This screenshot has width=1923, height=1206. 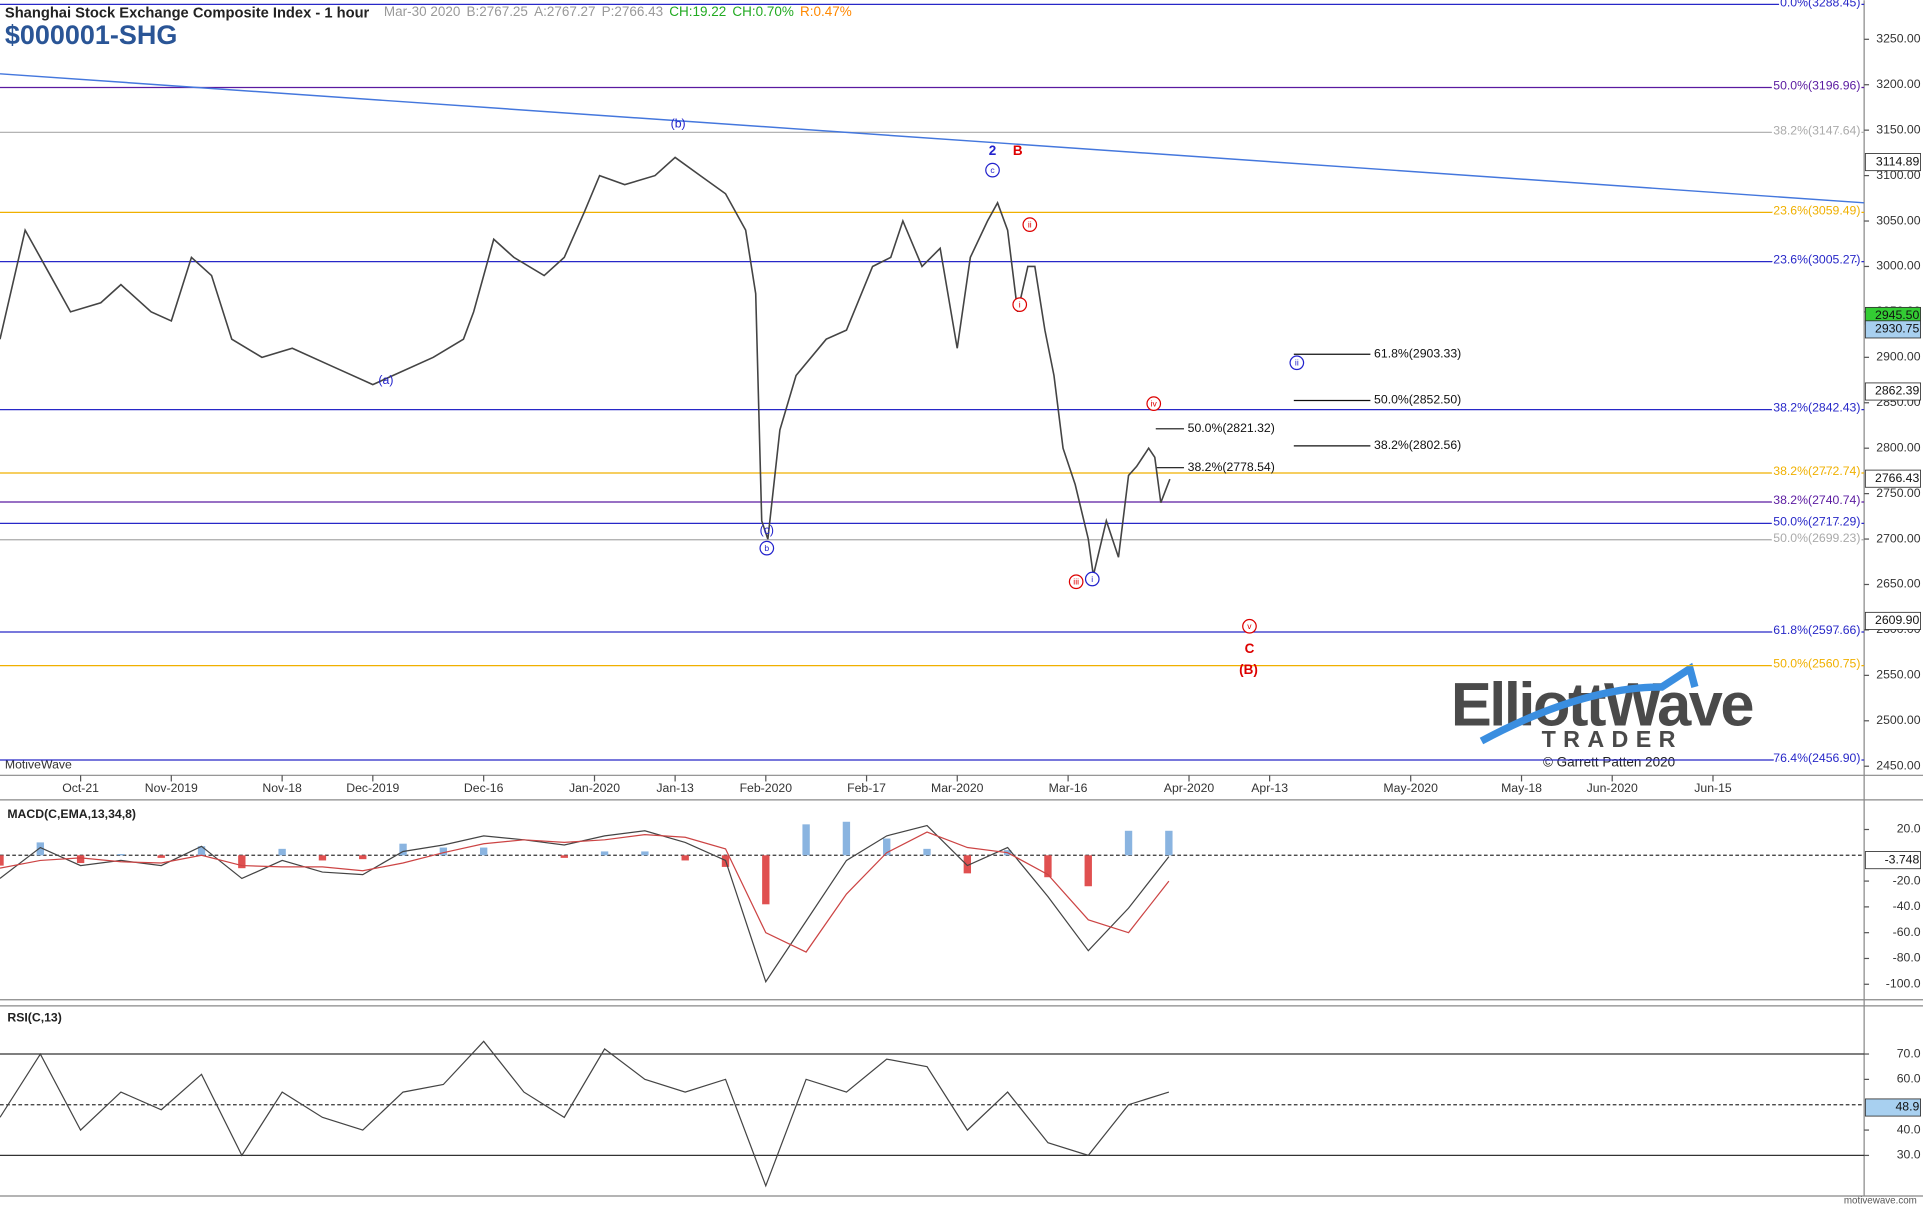 I want to click on quote-field: A:2767.27, so click(x=564, y=11).